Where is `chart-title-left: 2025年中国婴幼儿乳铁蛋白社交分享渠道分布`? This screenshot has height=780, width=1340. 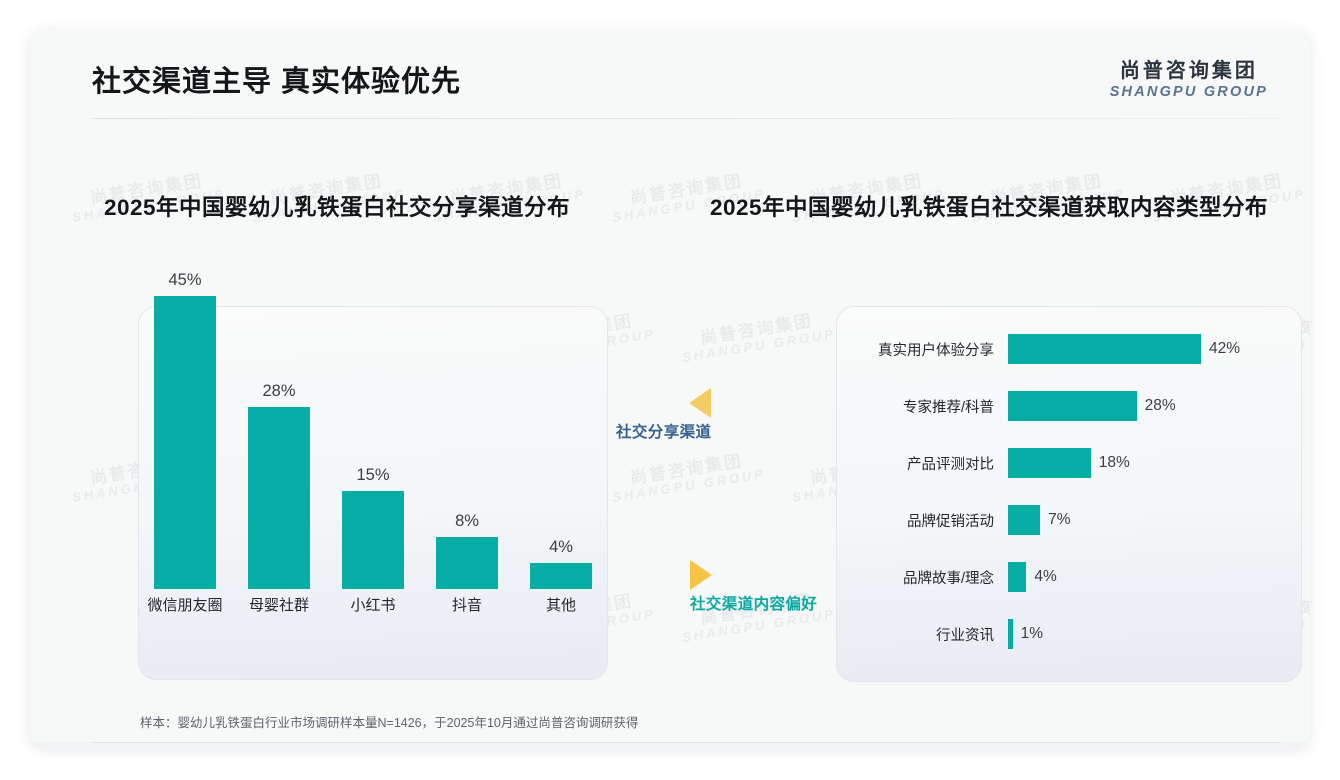
chart-title-left: 2025年中国婴幼儿乳铁蛋白社交分享渠道分布 is located at coordinates (337, 207).